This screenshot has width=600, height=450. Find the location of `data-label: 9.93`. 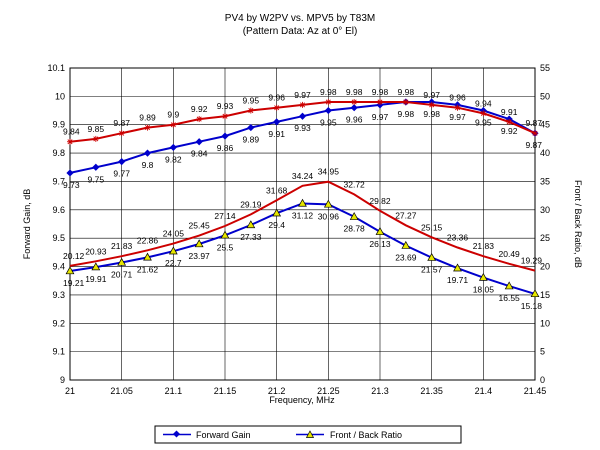

data-label: 9.93 is located at coordinates (302, 128).